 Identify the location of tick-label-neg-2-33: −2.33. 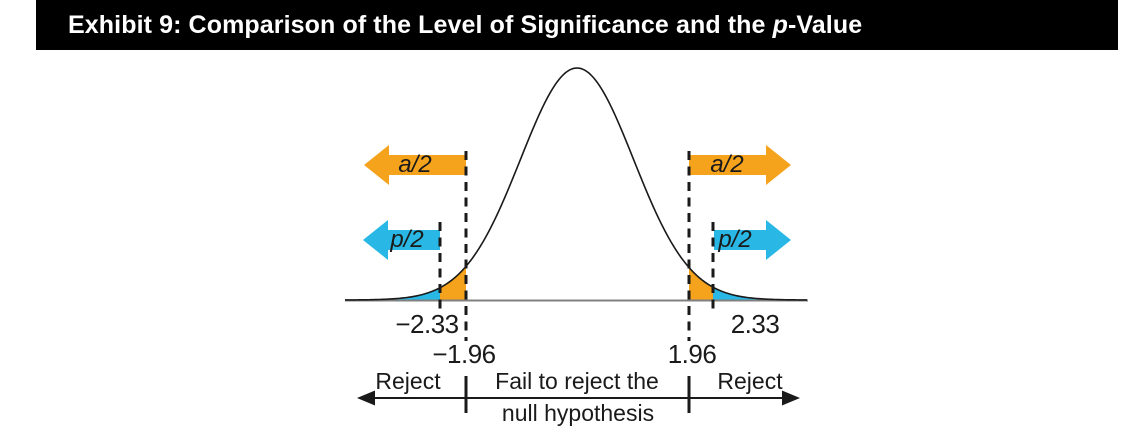
(427, 324).